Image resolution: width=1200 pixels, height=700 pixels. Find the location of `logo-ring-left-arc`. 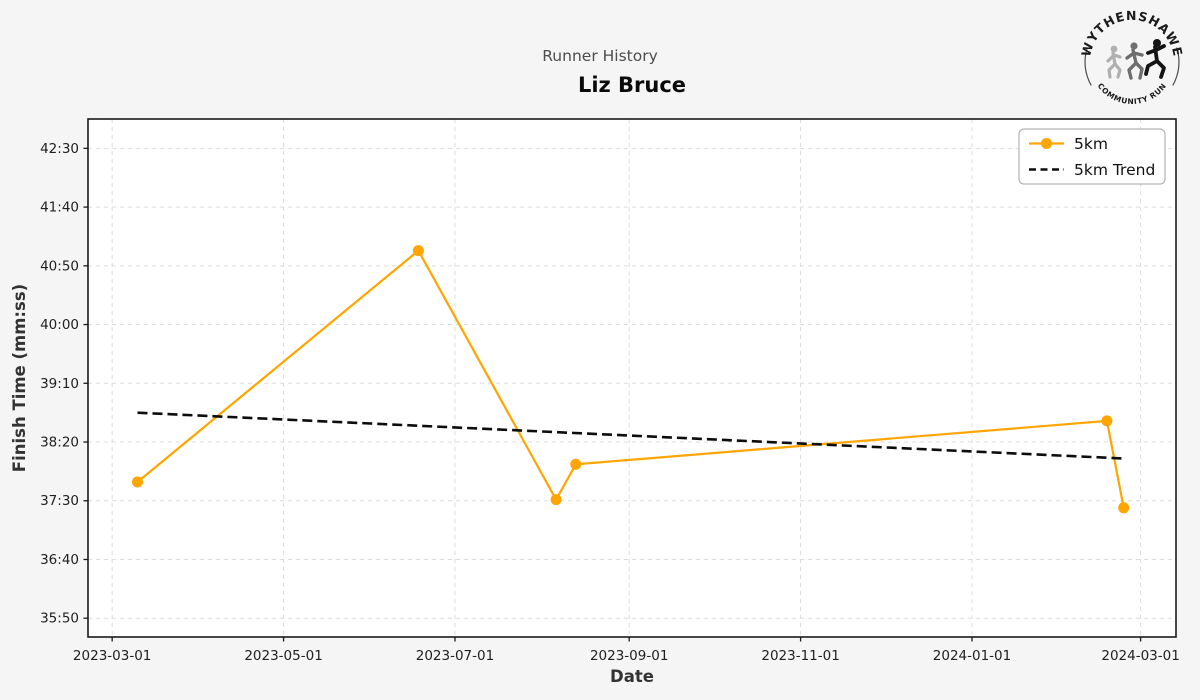

logo-ring-left-arc is located at coordinates (1088, 66).